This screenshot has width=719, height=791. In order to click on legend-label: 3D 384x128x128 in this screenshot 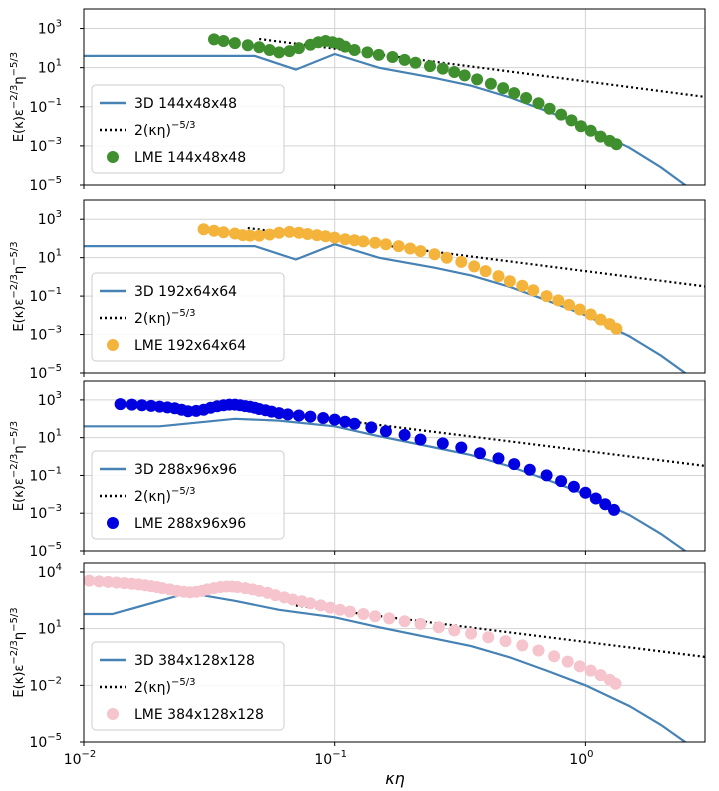, I will do `click(194, 661)`.